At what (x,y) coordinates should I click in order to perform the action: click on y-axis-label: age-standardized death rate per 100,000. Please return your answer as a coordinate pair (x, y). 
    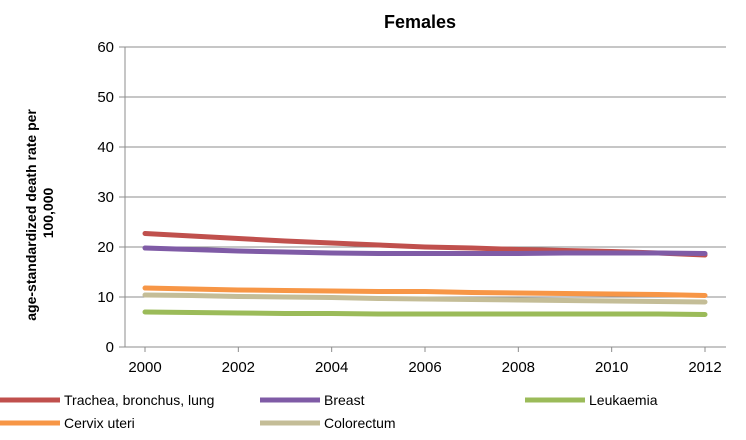
    Looking at the image, I should click on (39, 213).